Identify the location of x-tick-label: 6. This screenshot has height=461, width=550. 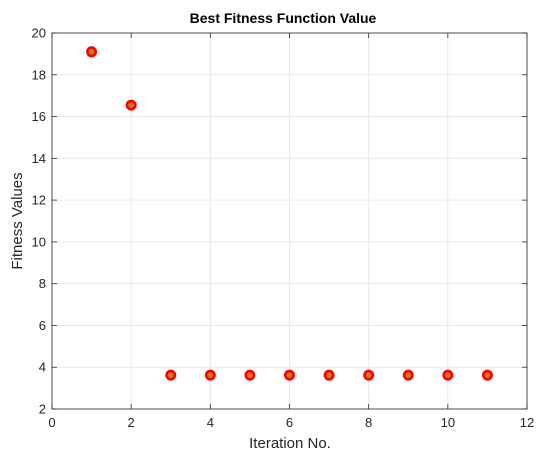
(289, 422).